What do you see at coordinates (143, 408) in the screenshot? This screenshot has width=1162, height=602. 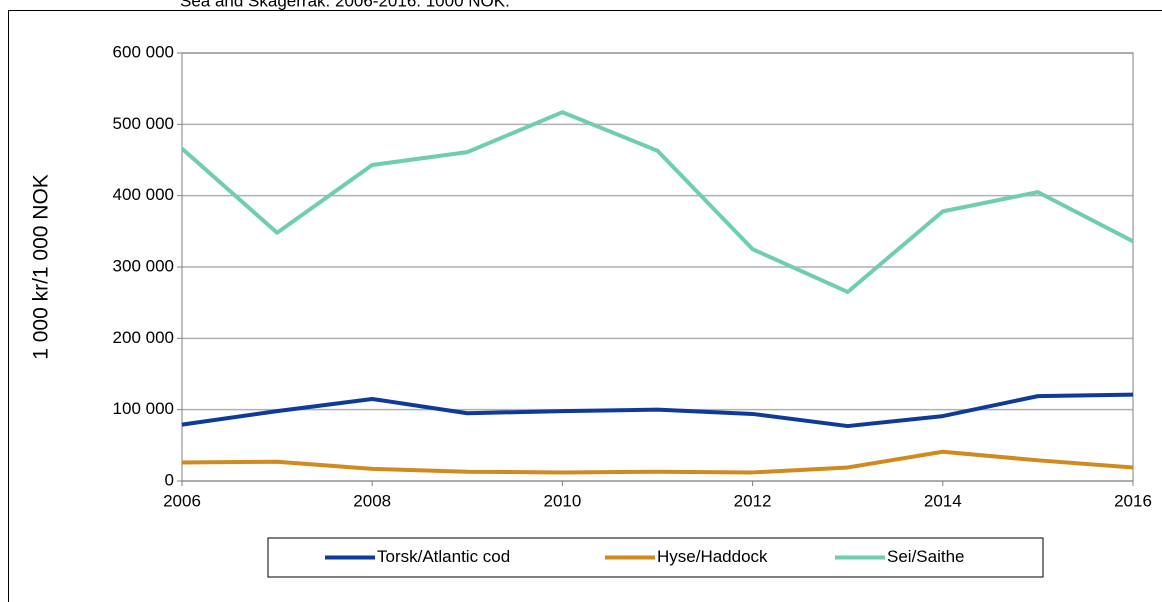 I see `y-tick-label: 100 000` at bounding box center [143, 408].